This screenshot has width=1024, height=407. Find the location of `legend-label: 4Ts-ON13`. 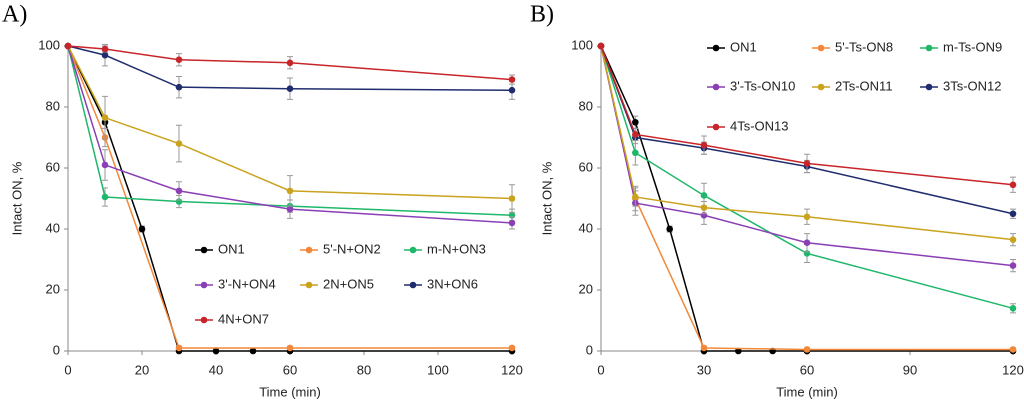

legend-label: 4Ts-ON13 is located at coordinates (759, 125).